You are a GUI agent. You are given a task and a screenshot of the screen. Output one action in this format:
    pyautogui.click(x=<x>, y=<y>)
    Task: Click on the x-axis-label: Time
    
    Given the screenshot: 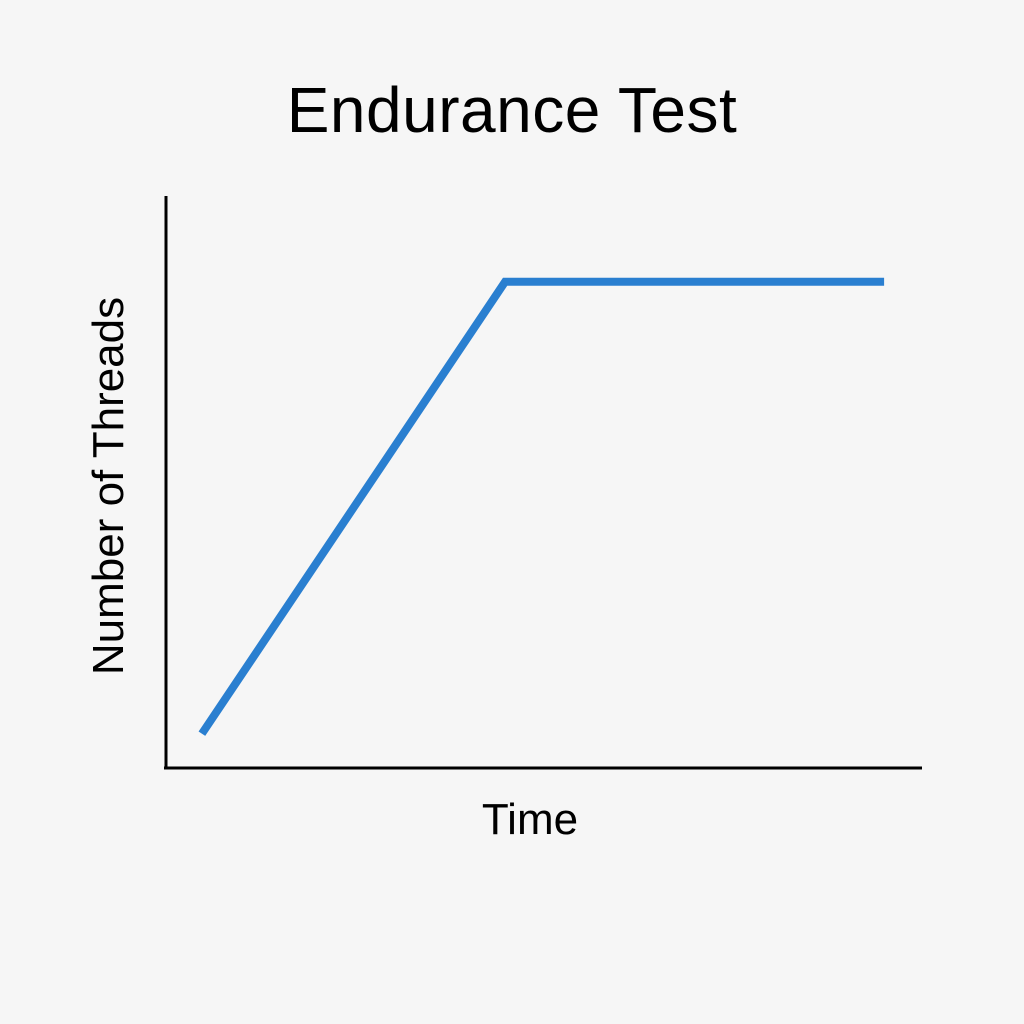 What is the action you would take?
    pyautogui.click(x=530, y=819)
    